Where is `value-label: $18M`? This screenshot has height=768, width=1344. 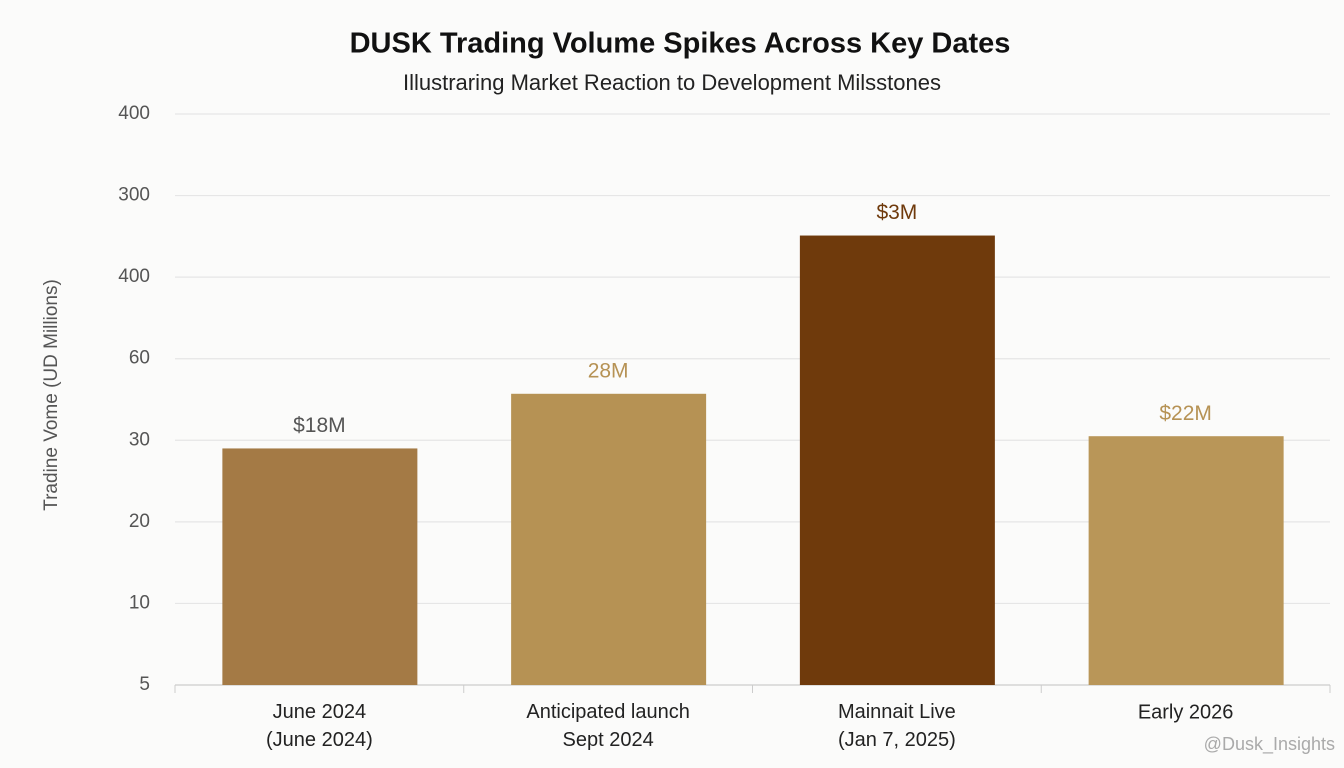
value-label: $18M is located at coordinates (319, 425).